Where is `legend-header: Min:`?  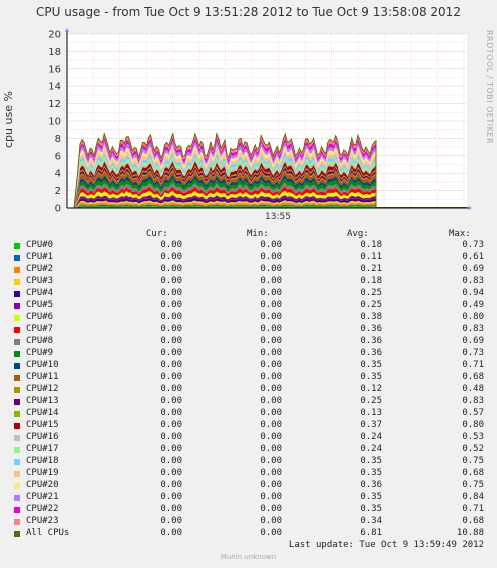 legend-header: Min: is located at coordinates (258, 234).